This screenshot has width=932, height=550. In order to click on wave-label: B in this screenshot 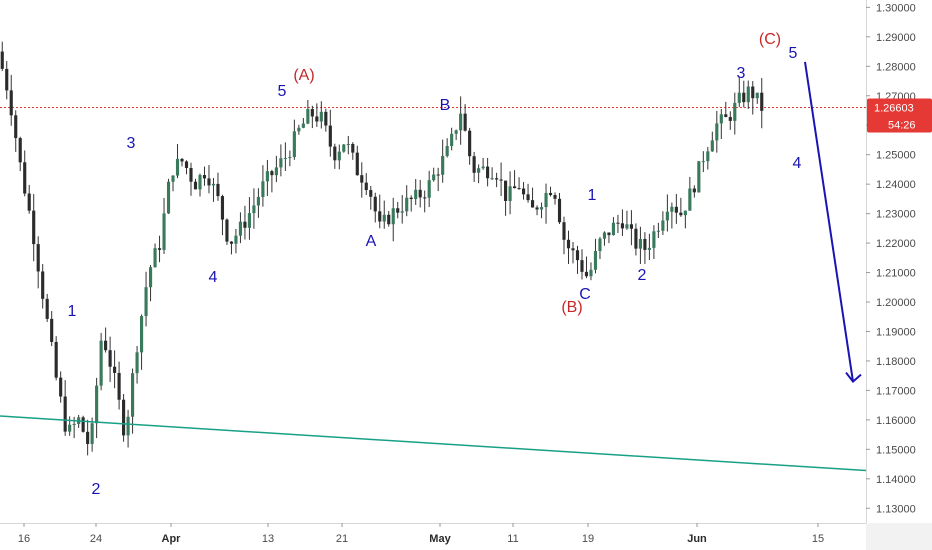, I will do `click(445, 105)`.